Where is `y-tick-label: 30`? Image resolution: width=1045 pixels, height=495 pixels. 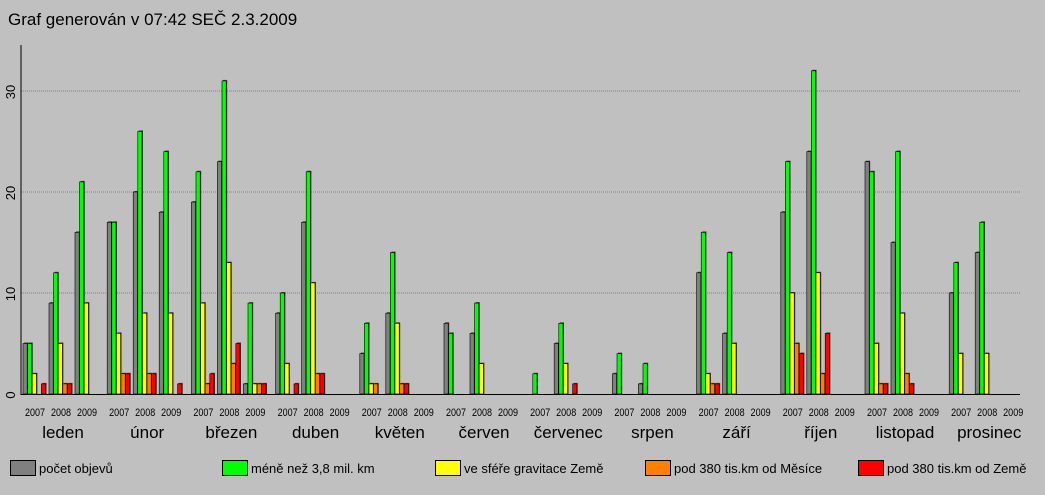 y-tick-label: 30 is located at coordinates (10, 92).